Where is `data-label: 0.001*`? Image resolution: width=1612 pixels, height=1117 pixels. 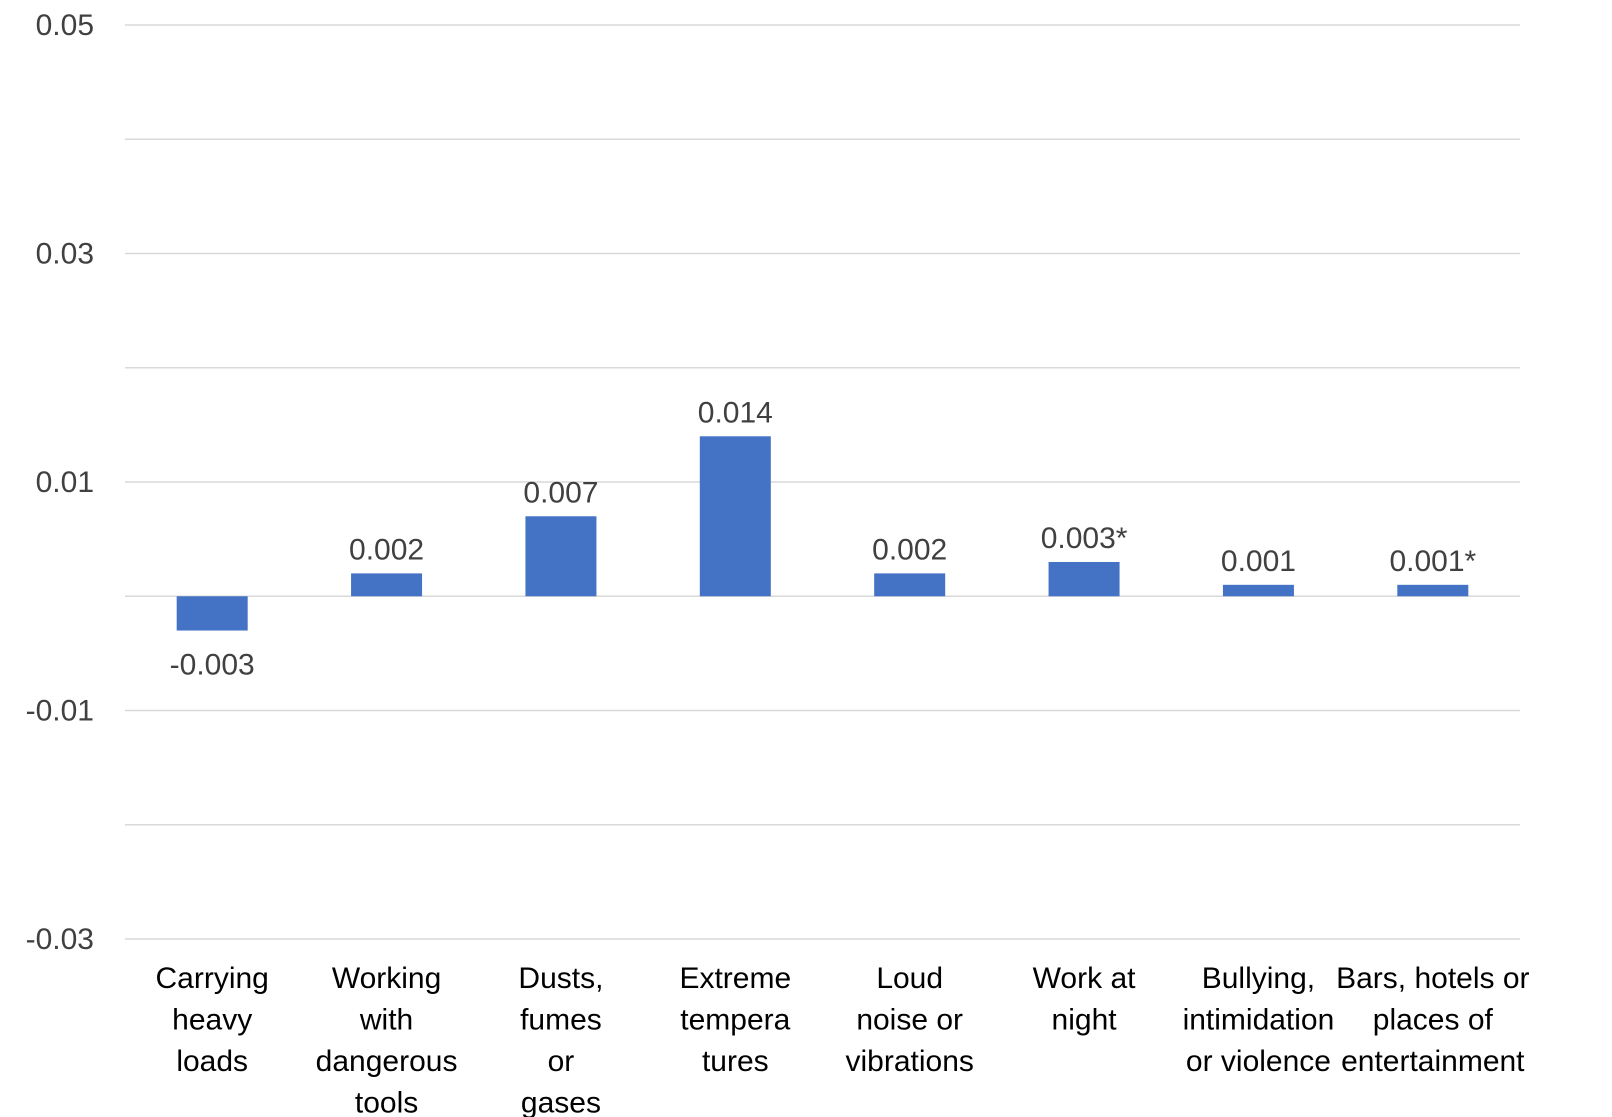 data-label: 0.001* is located at coordinates (1432, 561).